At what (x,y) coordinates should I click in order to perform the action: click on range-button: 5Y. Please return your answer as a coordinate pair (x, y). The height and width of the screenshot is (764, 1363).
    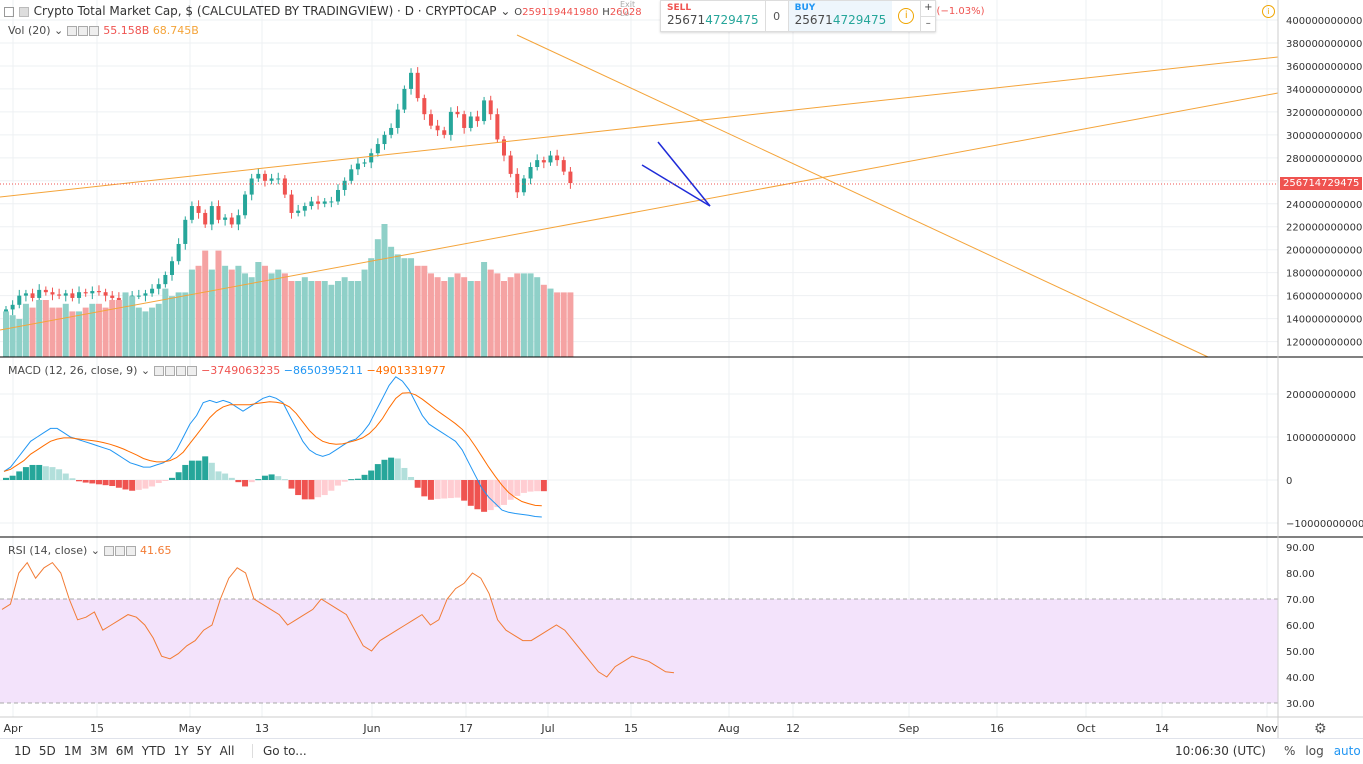
    Looking at the image, I should click on (204, 751).